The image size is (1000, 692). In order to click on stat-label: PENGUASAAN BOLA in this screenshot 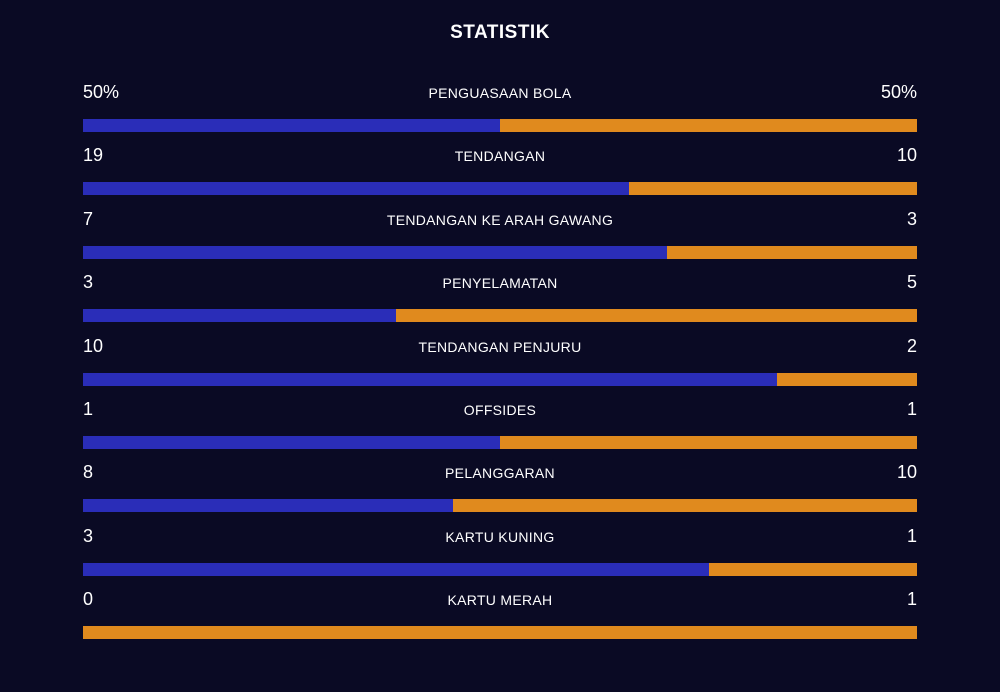, I will do `click(500, 93)`.